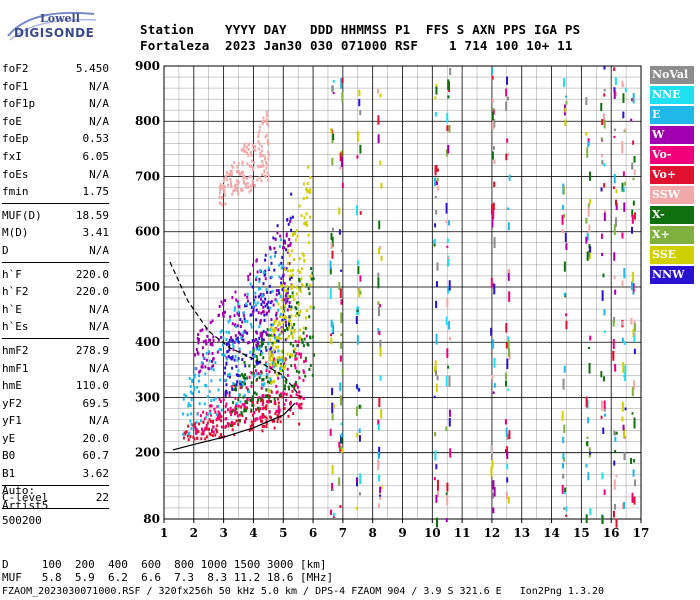 This screenshot has width=700, height=600. I want to click on note-line: Artist5, so click(25, 505).